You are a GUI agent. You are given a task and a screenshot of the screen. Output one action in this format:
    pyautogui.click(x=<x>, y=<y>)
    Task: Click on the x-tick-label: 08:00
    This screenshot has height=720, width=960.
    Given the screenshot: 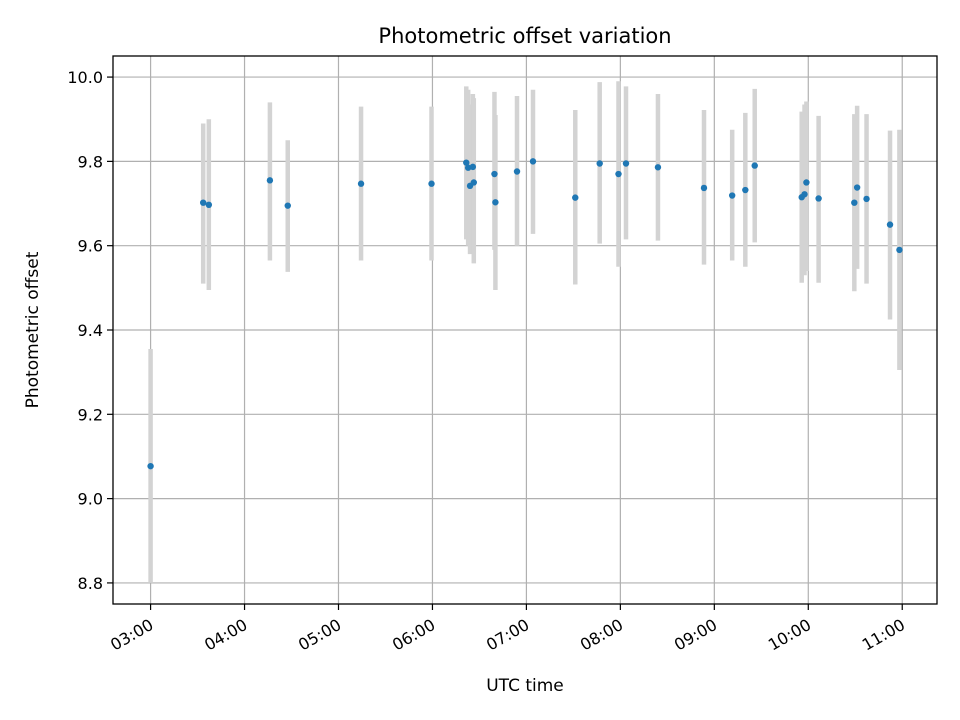 What is the action you would take?
    pyautogui.click(x=601, y=635)
    